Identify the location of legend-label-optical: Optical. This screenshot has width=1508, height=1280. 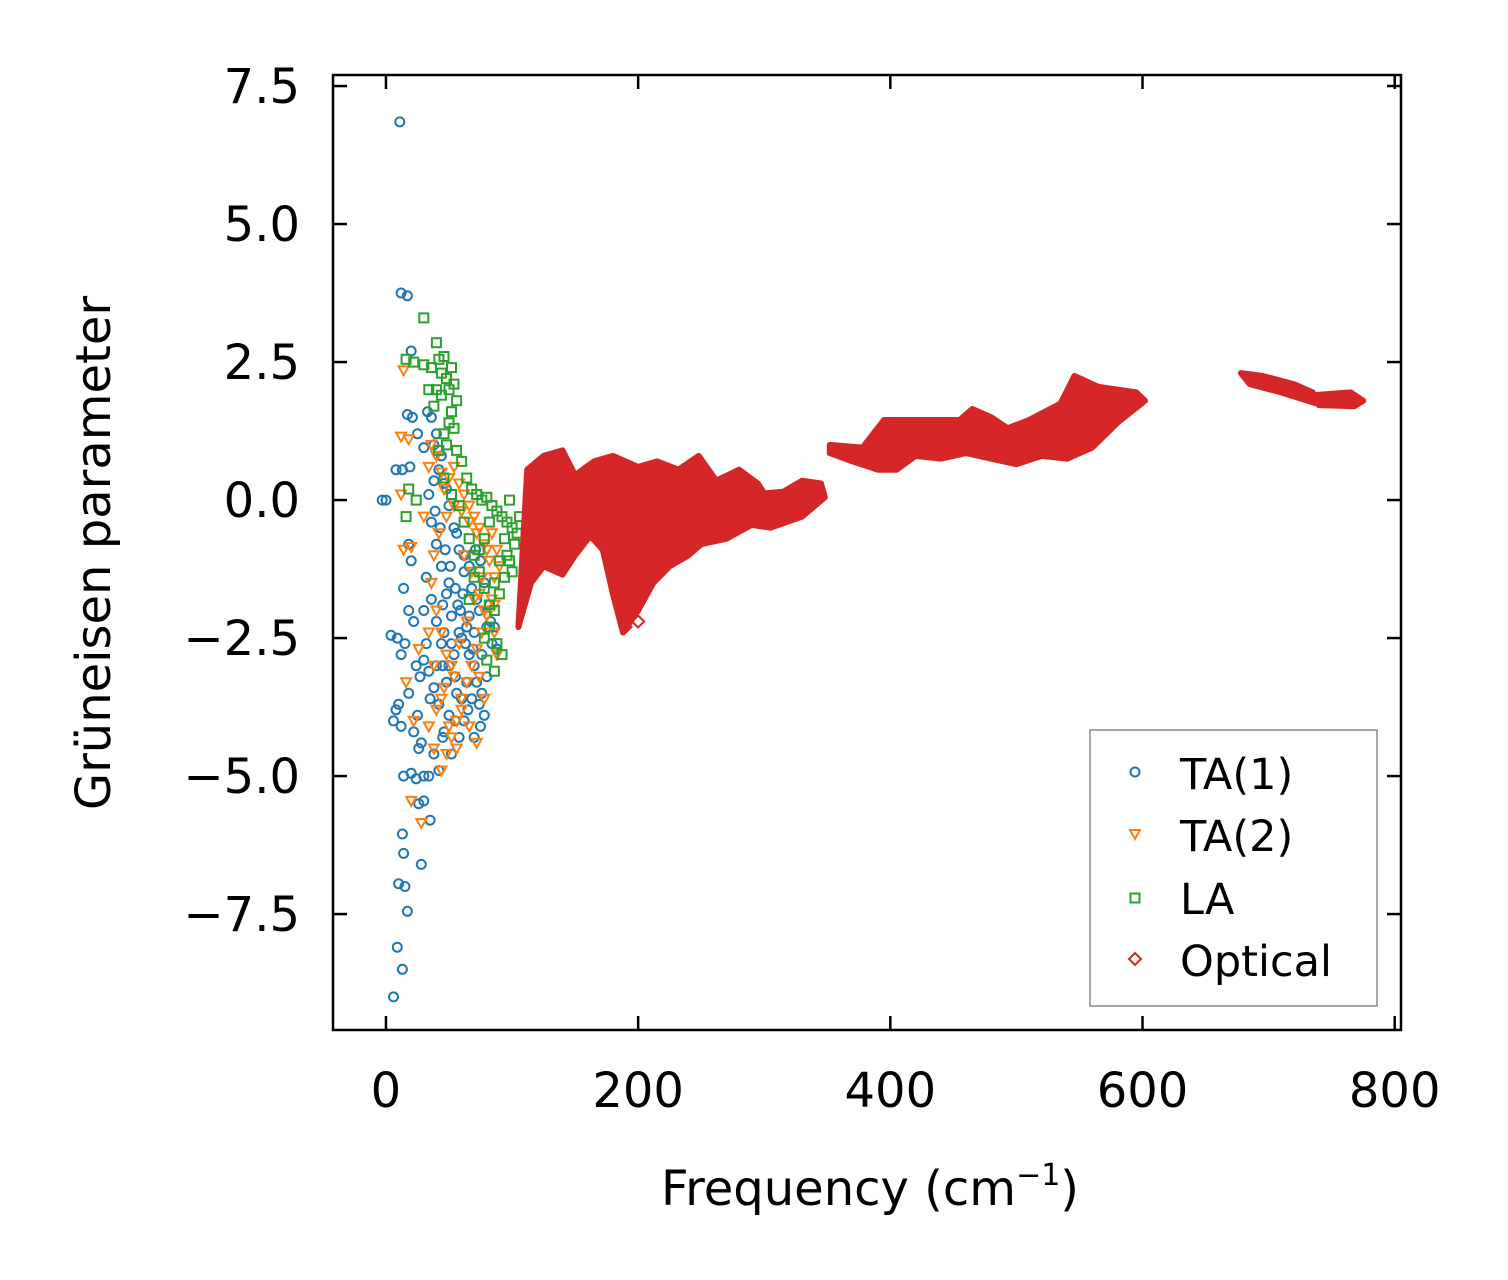
(1256, 962).